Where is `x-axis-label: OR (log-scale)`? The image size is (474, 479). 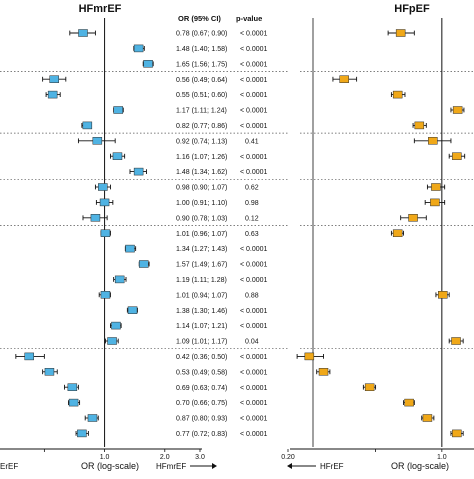 x-axis-label: OR (log-scale) is located at coordinates (110, 466).